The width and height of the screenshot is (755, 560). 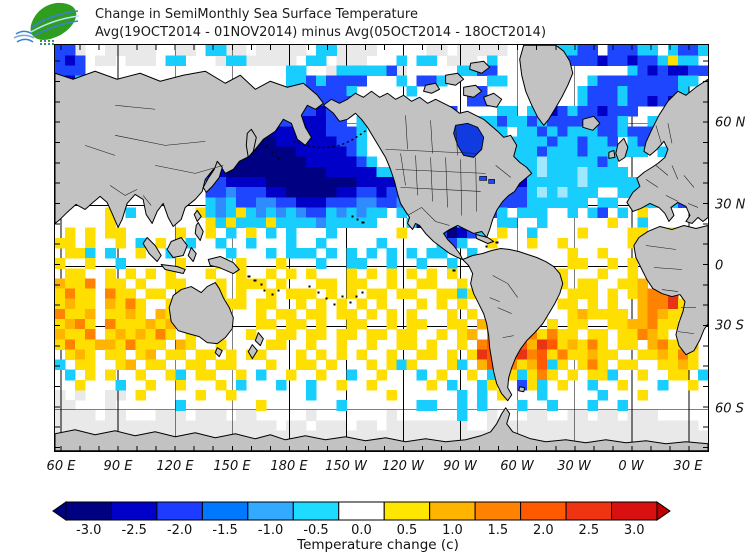 What do you see at coordinates (574, 466) in the screenshot?
I see `x-axis-label: 30 W` at bounding box center [574, 466].